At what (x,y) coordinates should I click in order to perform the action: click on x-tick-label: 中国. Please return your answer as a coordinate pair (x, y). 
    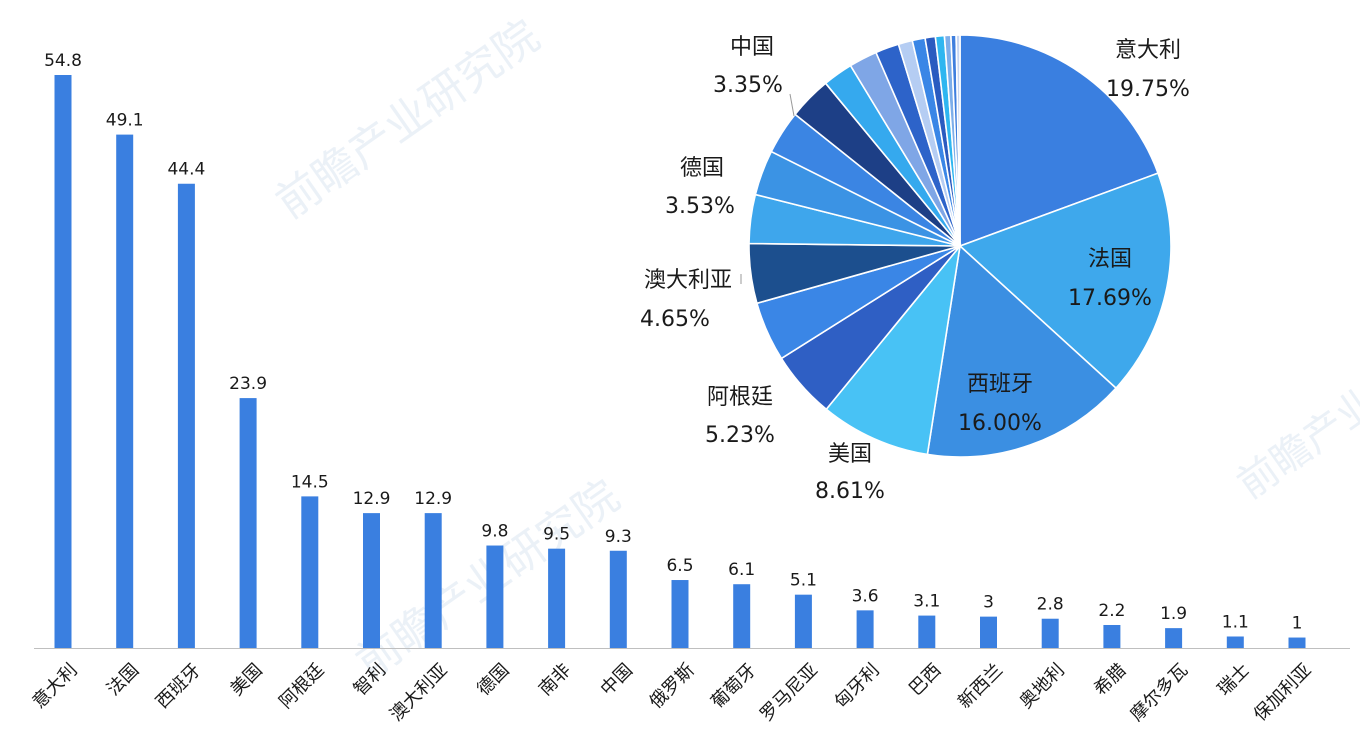
    Looking at the image, I should click on (617, 680).